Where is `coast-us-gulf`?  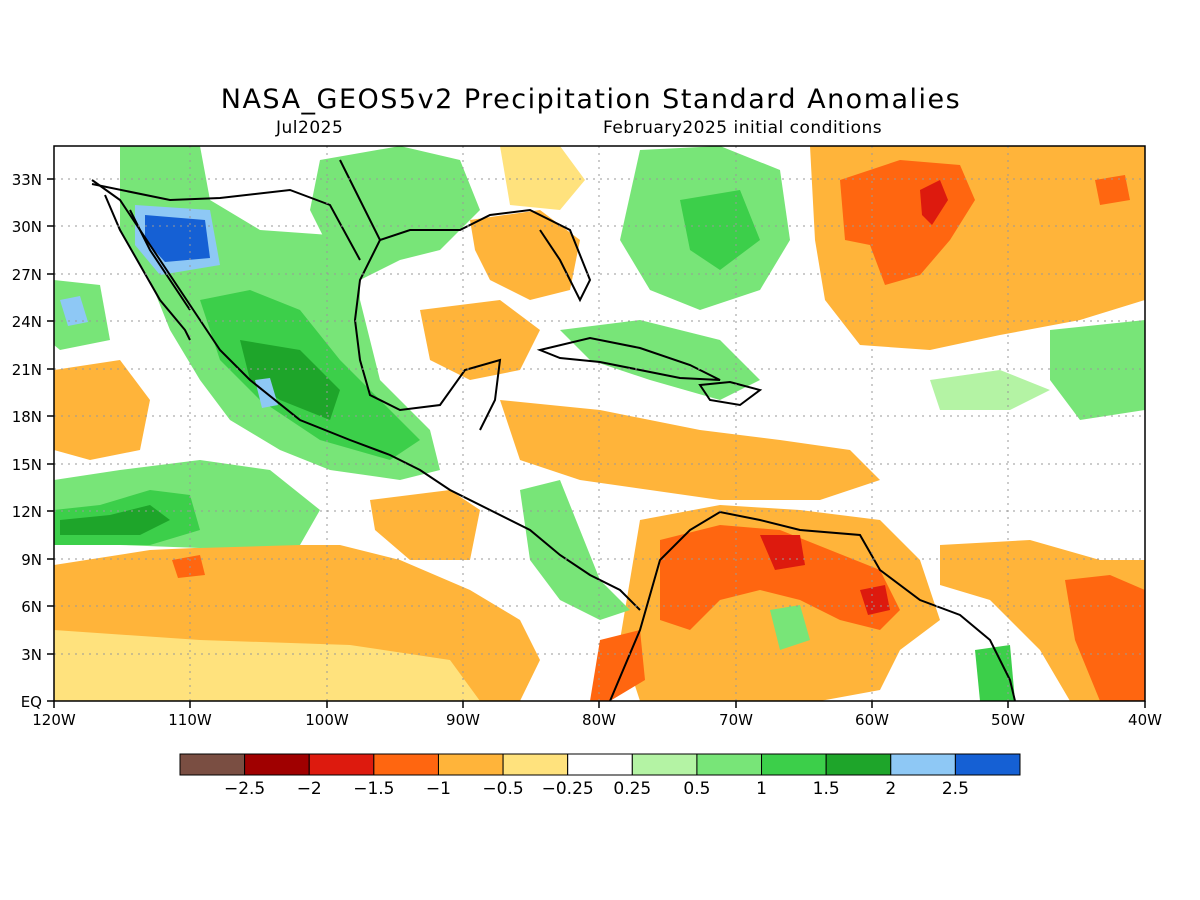 coast-us-gulf is located at coordinates (485, 255).